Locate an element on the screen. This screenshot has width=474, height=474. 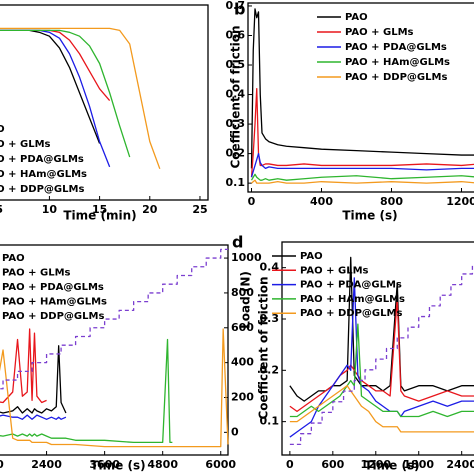
x-tick-label: 600 is located at coordinates (332, 464).